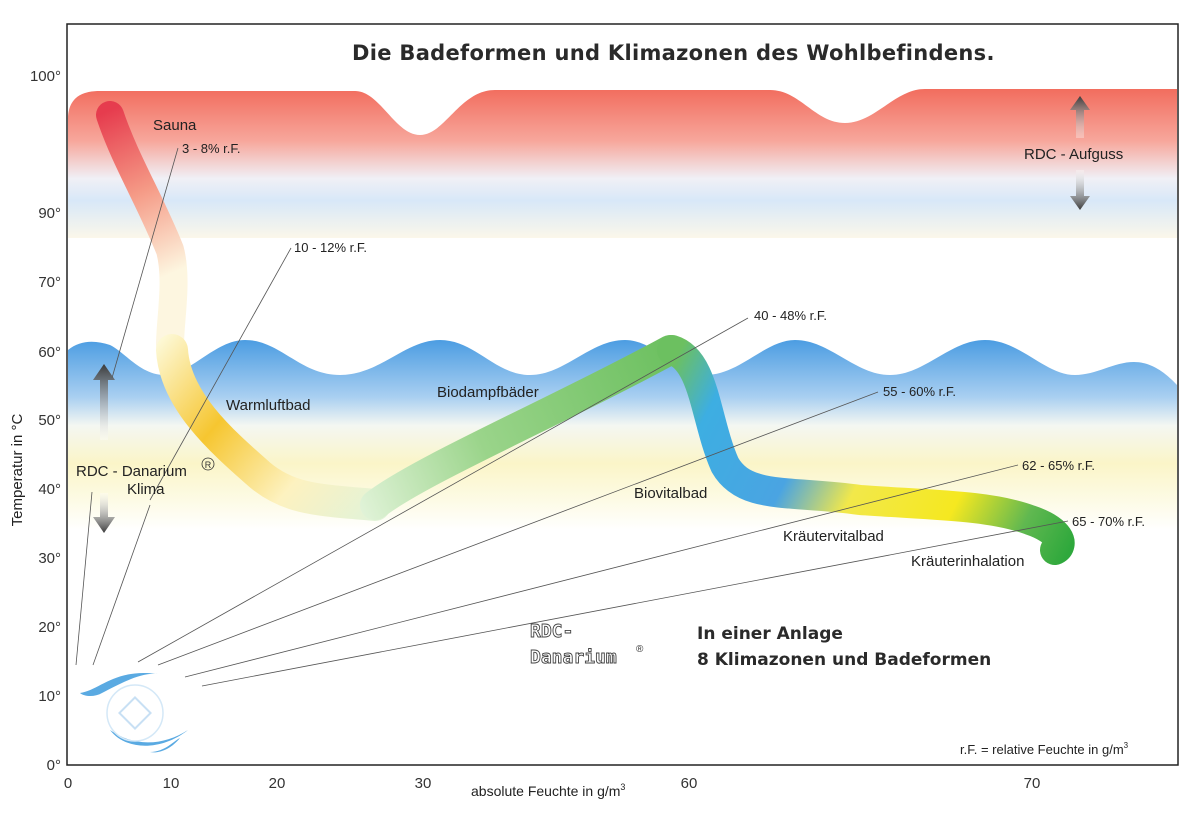 The width and height of the screenshot is (1197, 830). I want to click on biodampfbaeder-tube, so click(522, 427).